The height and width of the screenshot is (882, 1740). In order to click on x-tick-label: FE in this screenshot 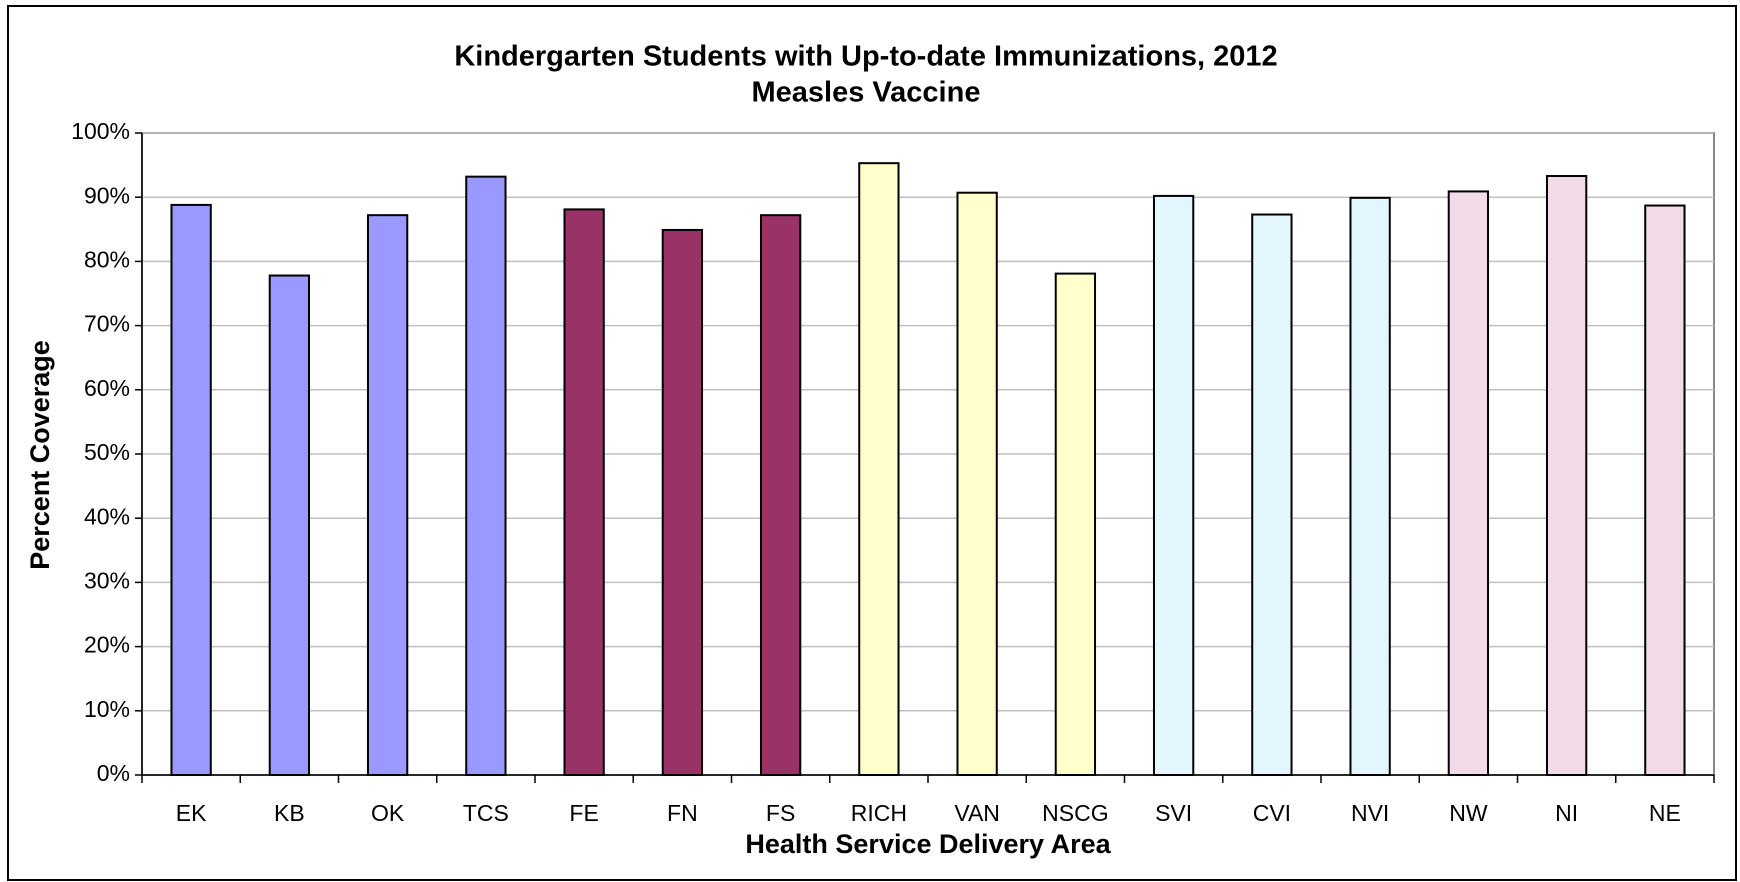, I will do `click(583, 813)`.